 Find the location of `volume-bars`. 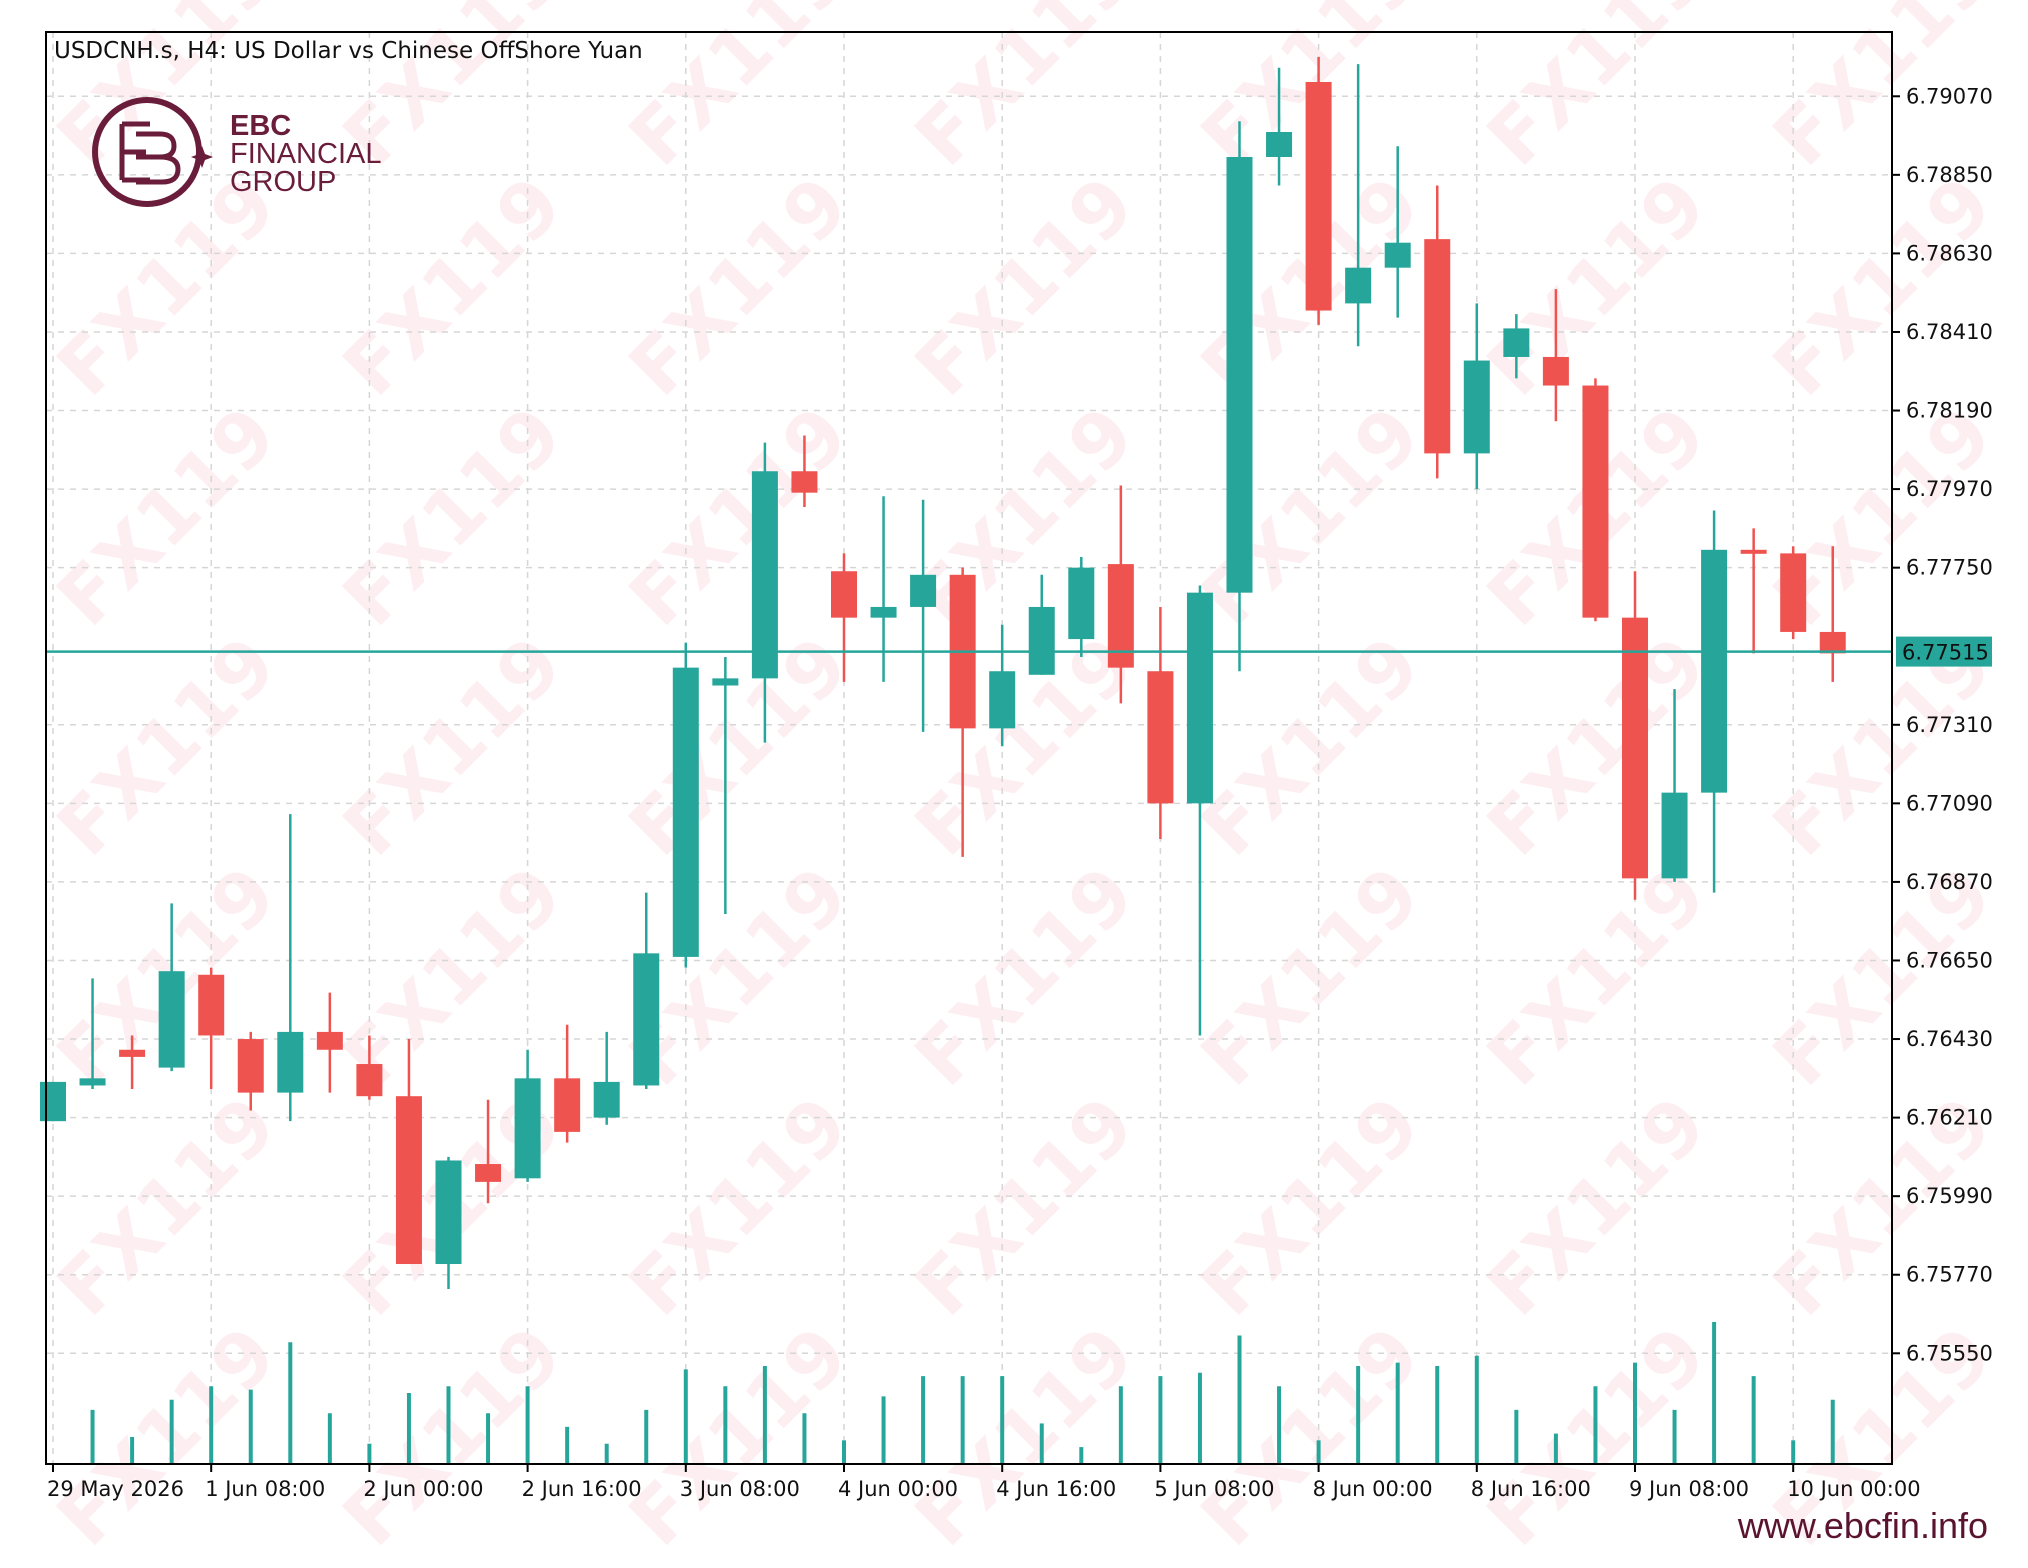

volume-bars is located at coordinates (962, 1393).